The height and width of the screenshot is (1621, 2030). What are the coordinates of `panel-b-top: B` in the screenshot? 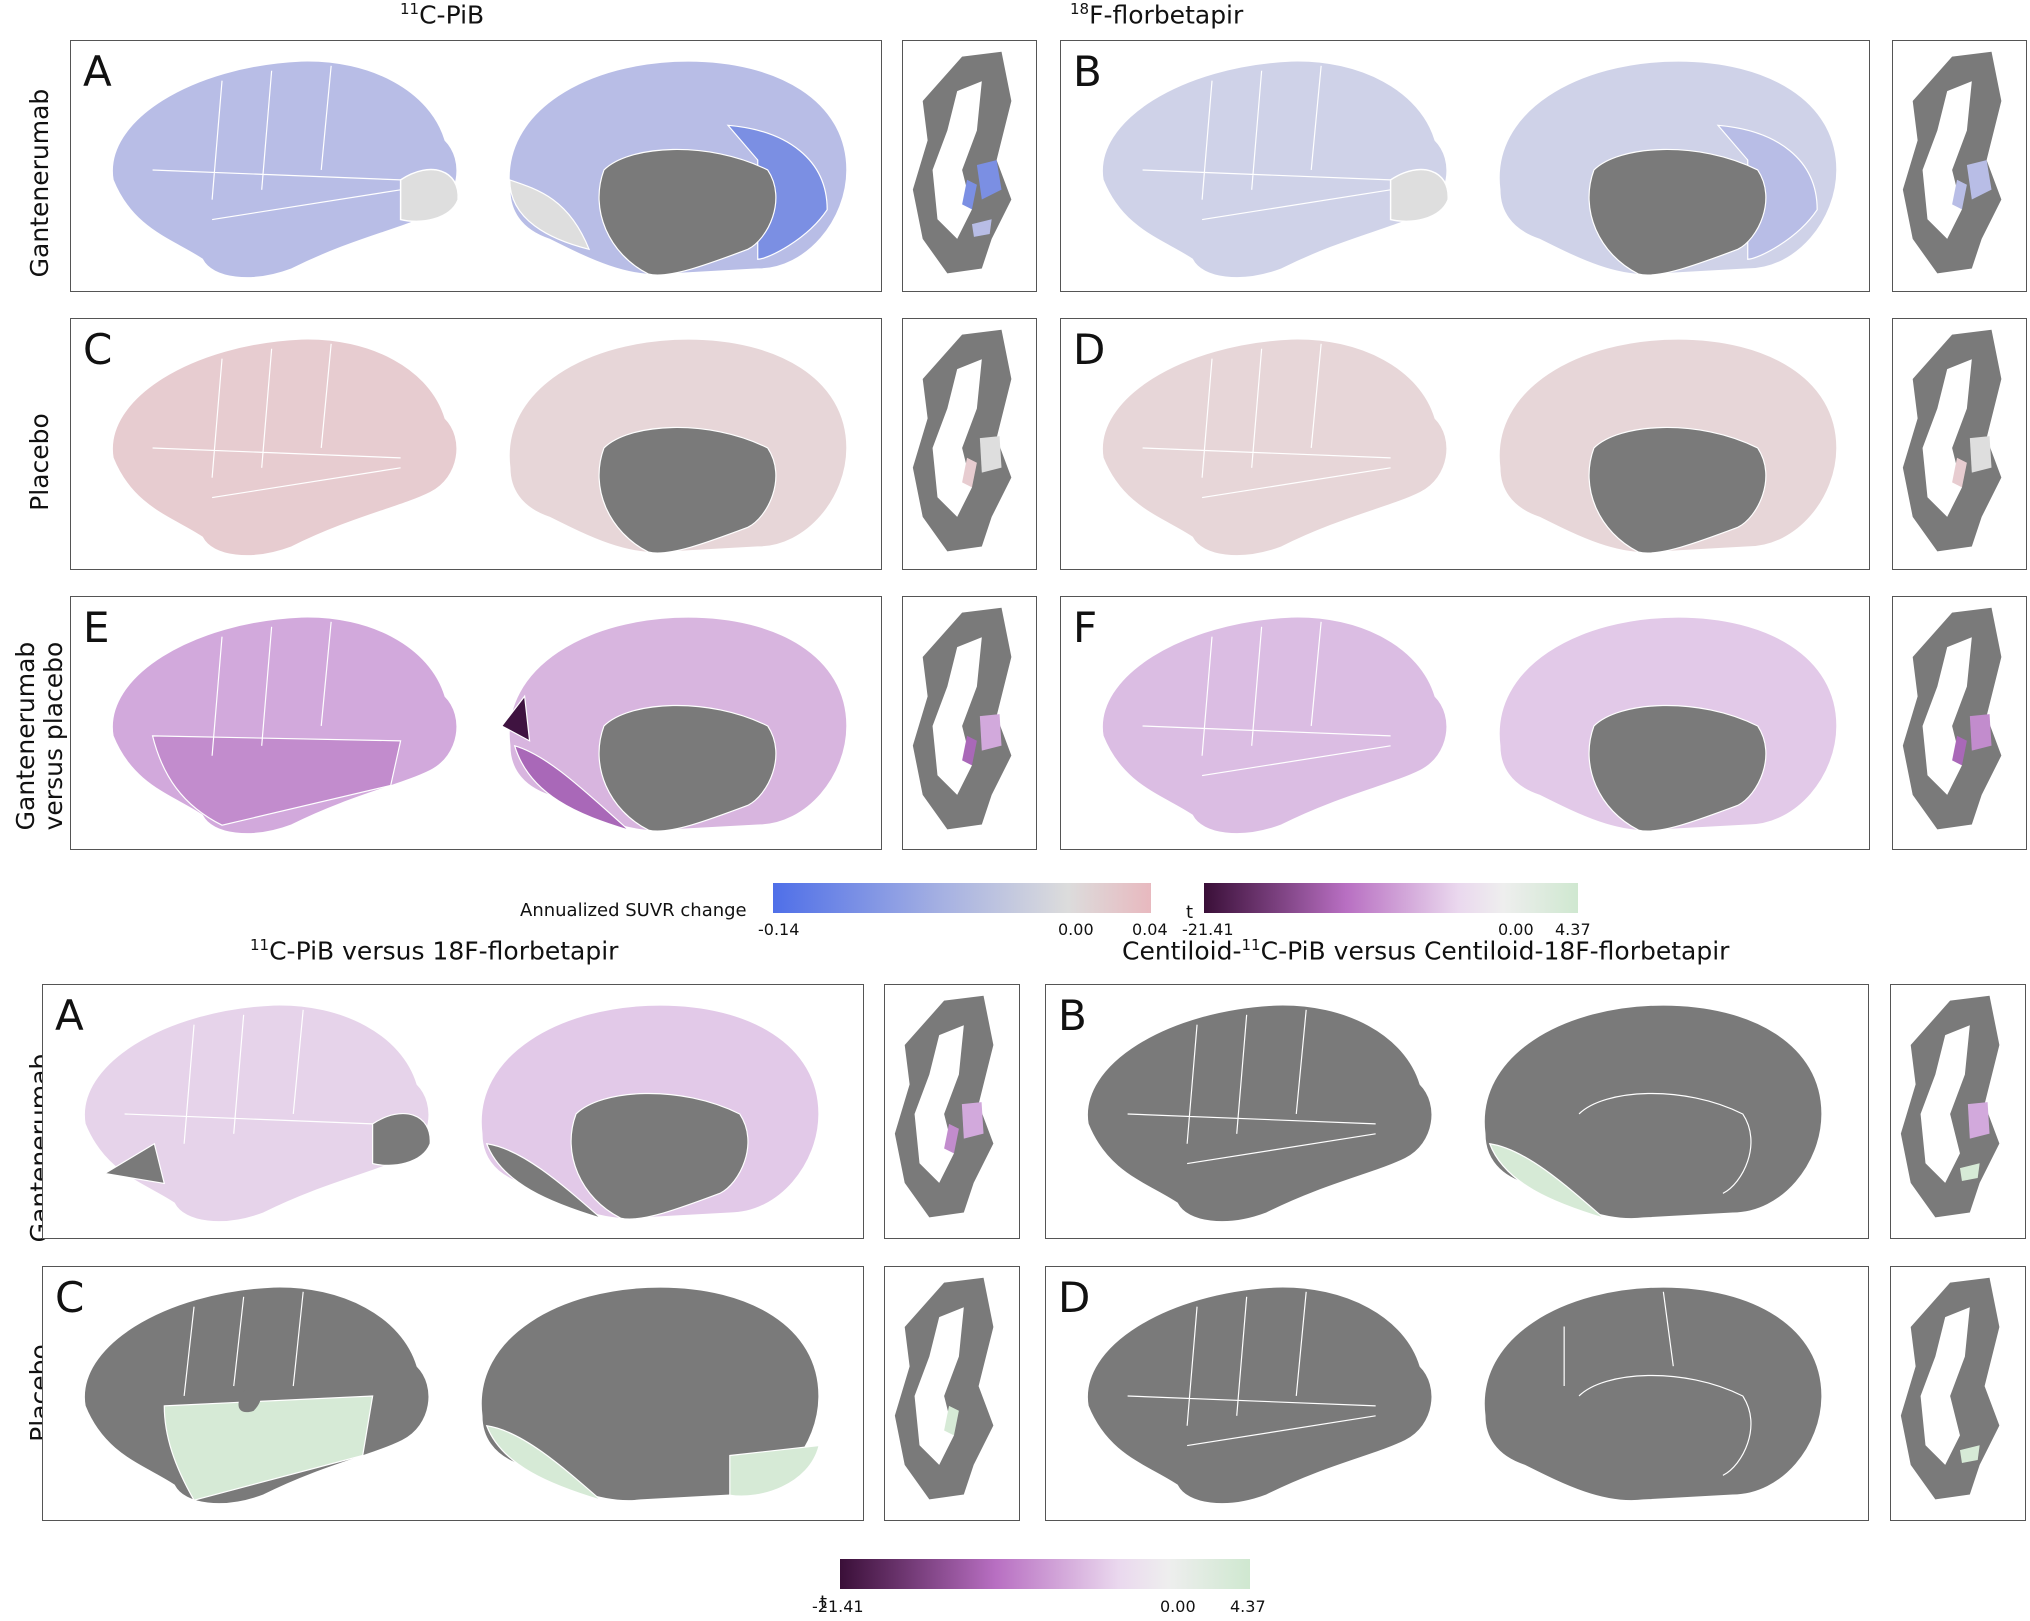 It's located at (1465, 166).